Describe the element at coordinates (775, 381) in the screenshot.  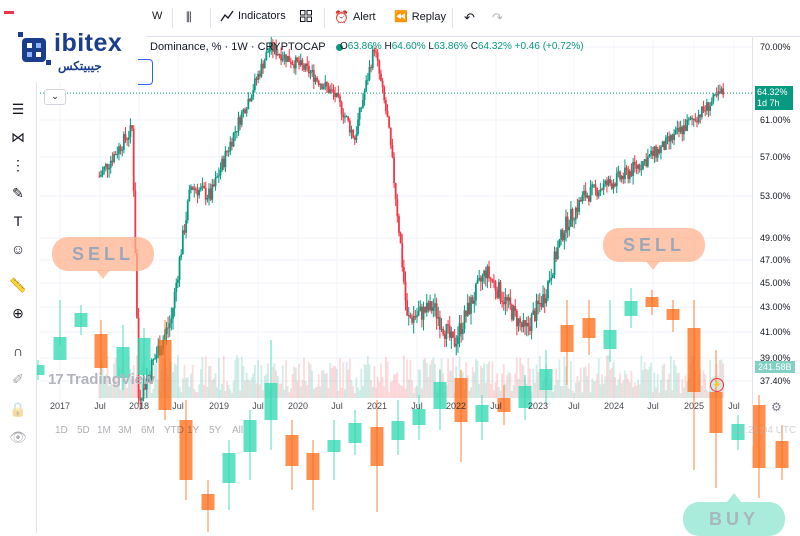
I see `price-tick-label: 37.40%` at that location.